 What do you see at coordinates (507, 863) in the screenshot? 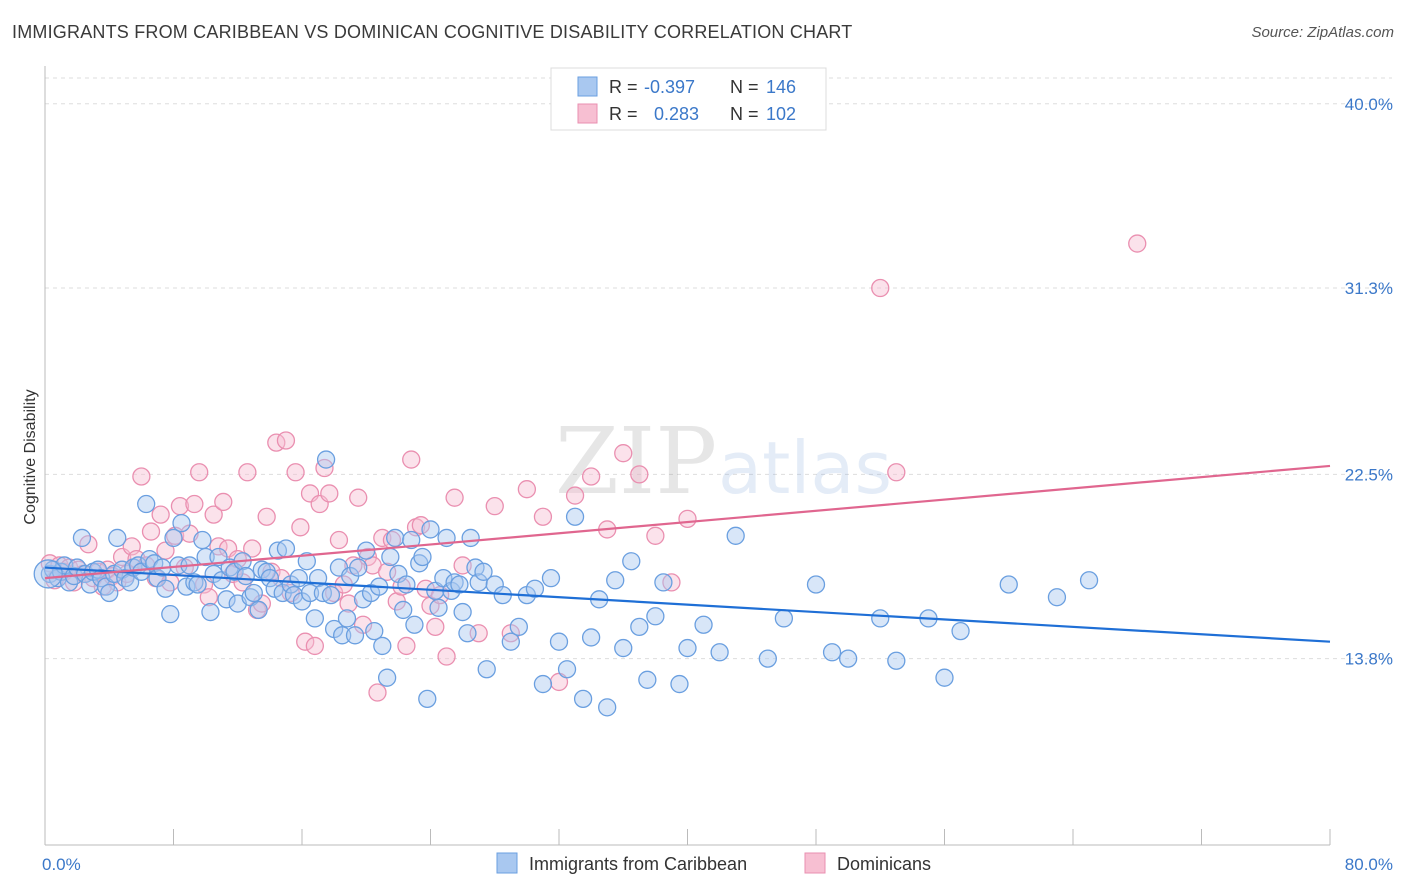
I see `legend-bottom-swatch-blue` at bounding box center [507, 863].